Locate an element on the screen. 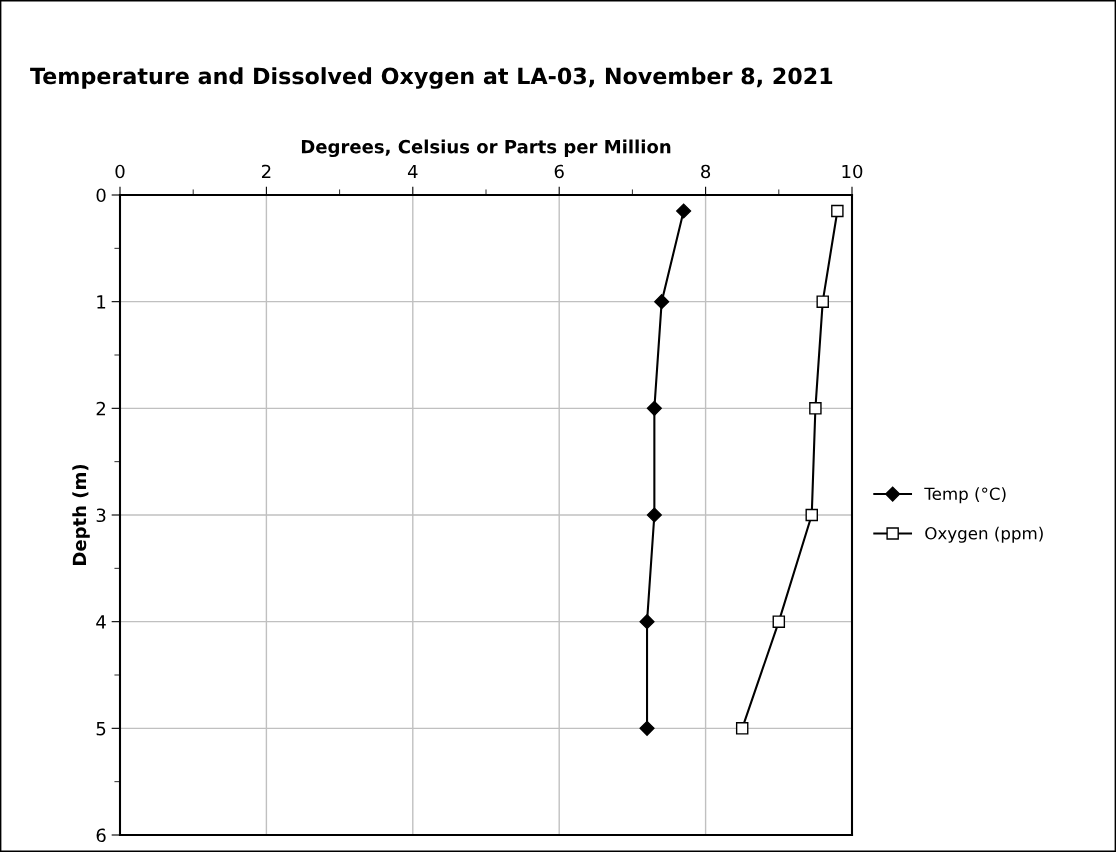 The width and height of the screenshot is (1116, 852). y-tick-label: 1 is located at coordinates (101, 302).